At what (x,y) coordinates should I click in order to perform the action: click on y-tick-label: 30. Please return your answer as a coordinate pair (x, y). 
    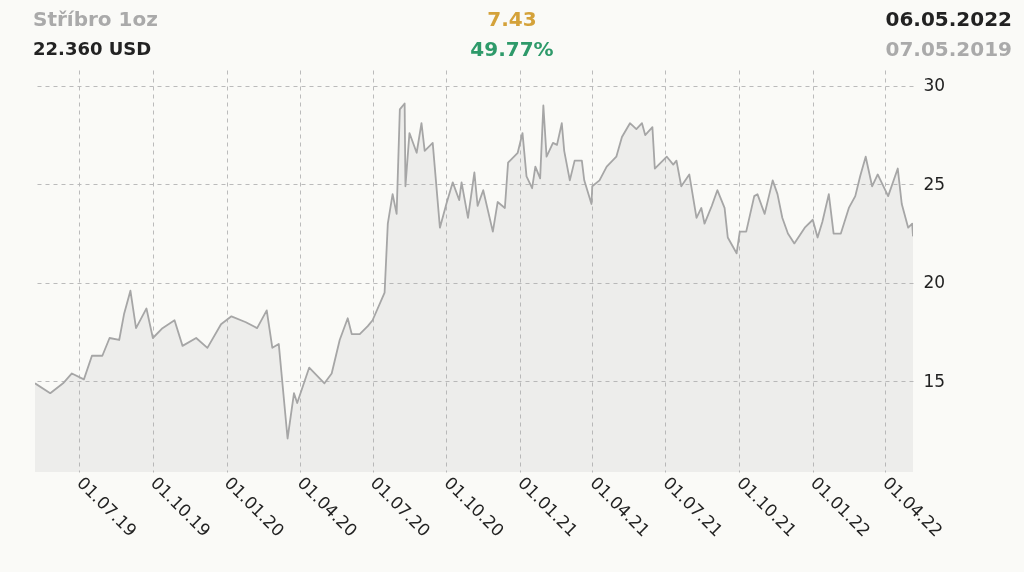
    Looking at the image, I should click on (934, 85).